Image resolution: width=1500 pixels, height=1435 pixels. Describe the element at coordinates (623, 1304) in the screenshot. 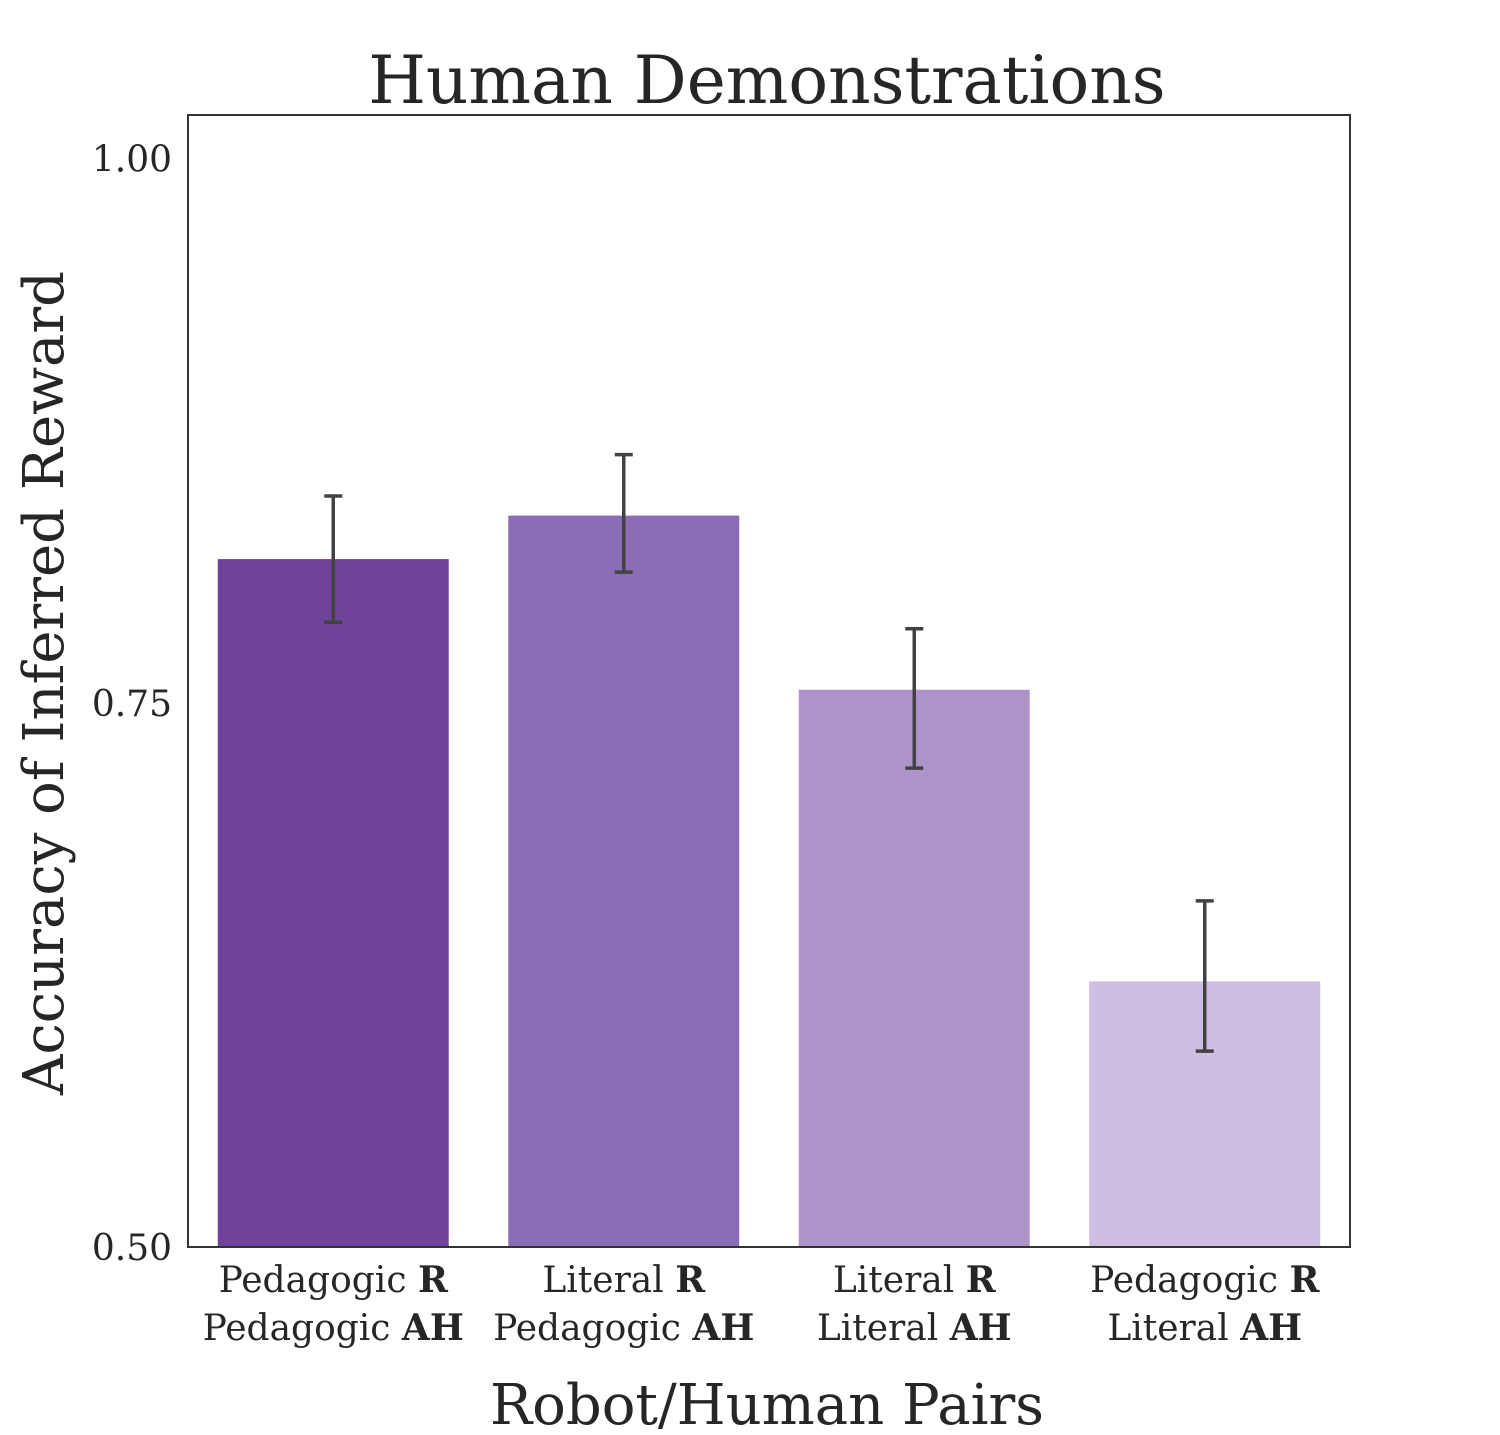

I see `category-label-2: Literal R Pedagogic AH` at that location.